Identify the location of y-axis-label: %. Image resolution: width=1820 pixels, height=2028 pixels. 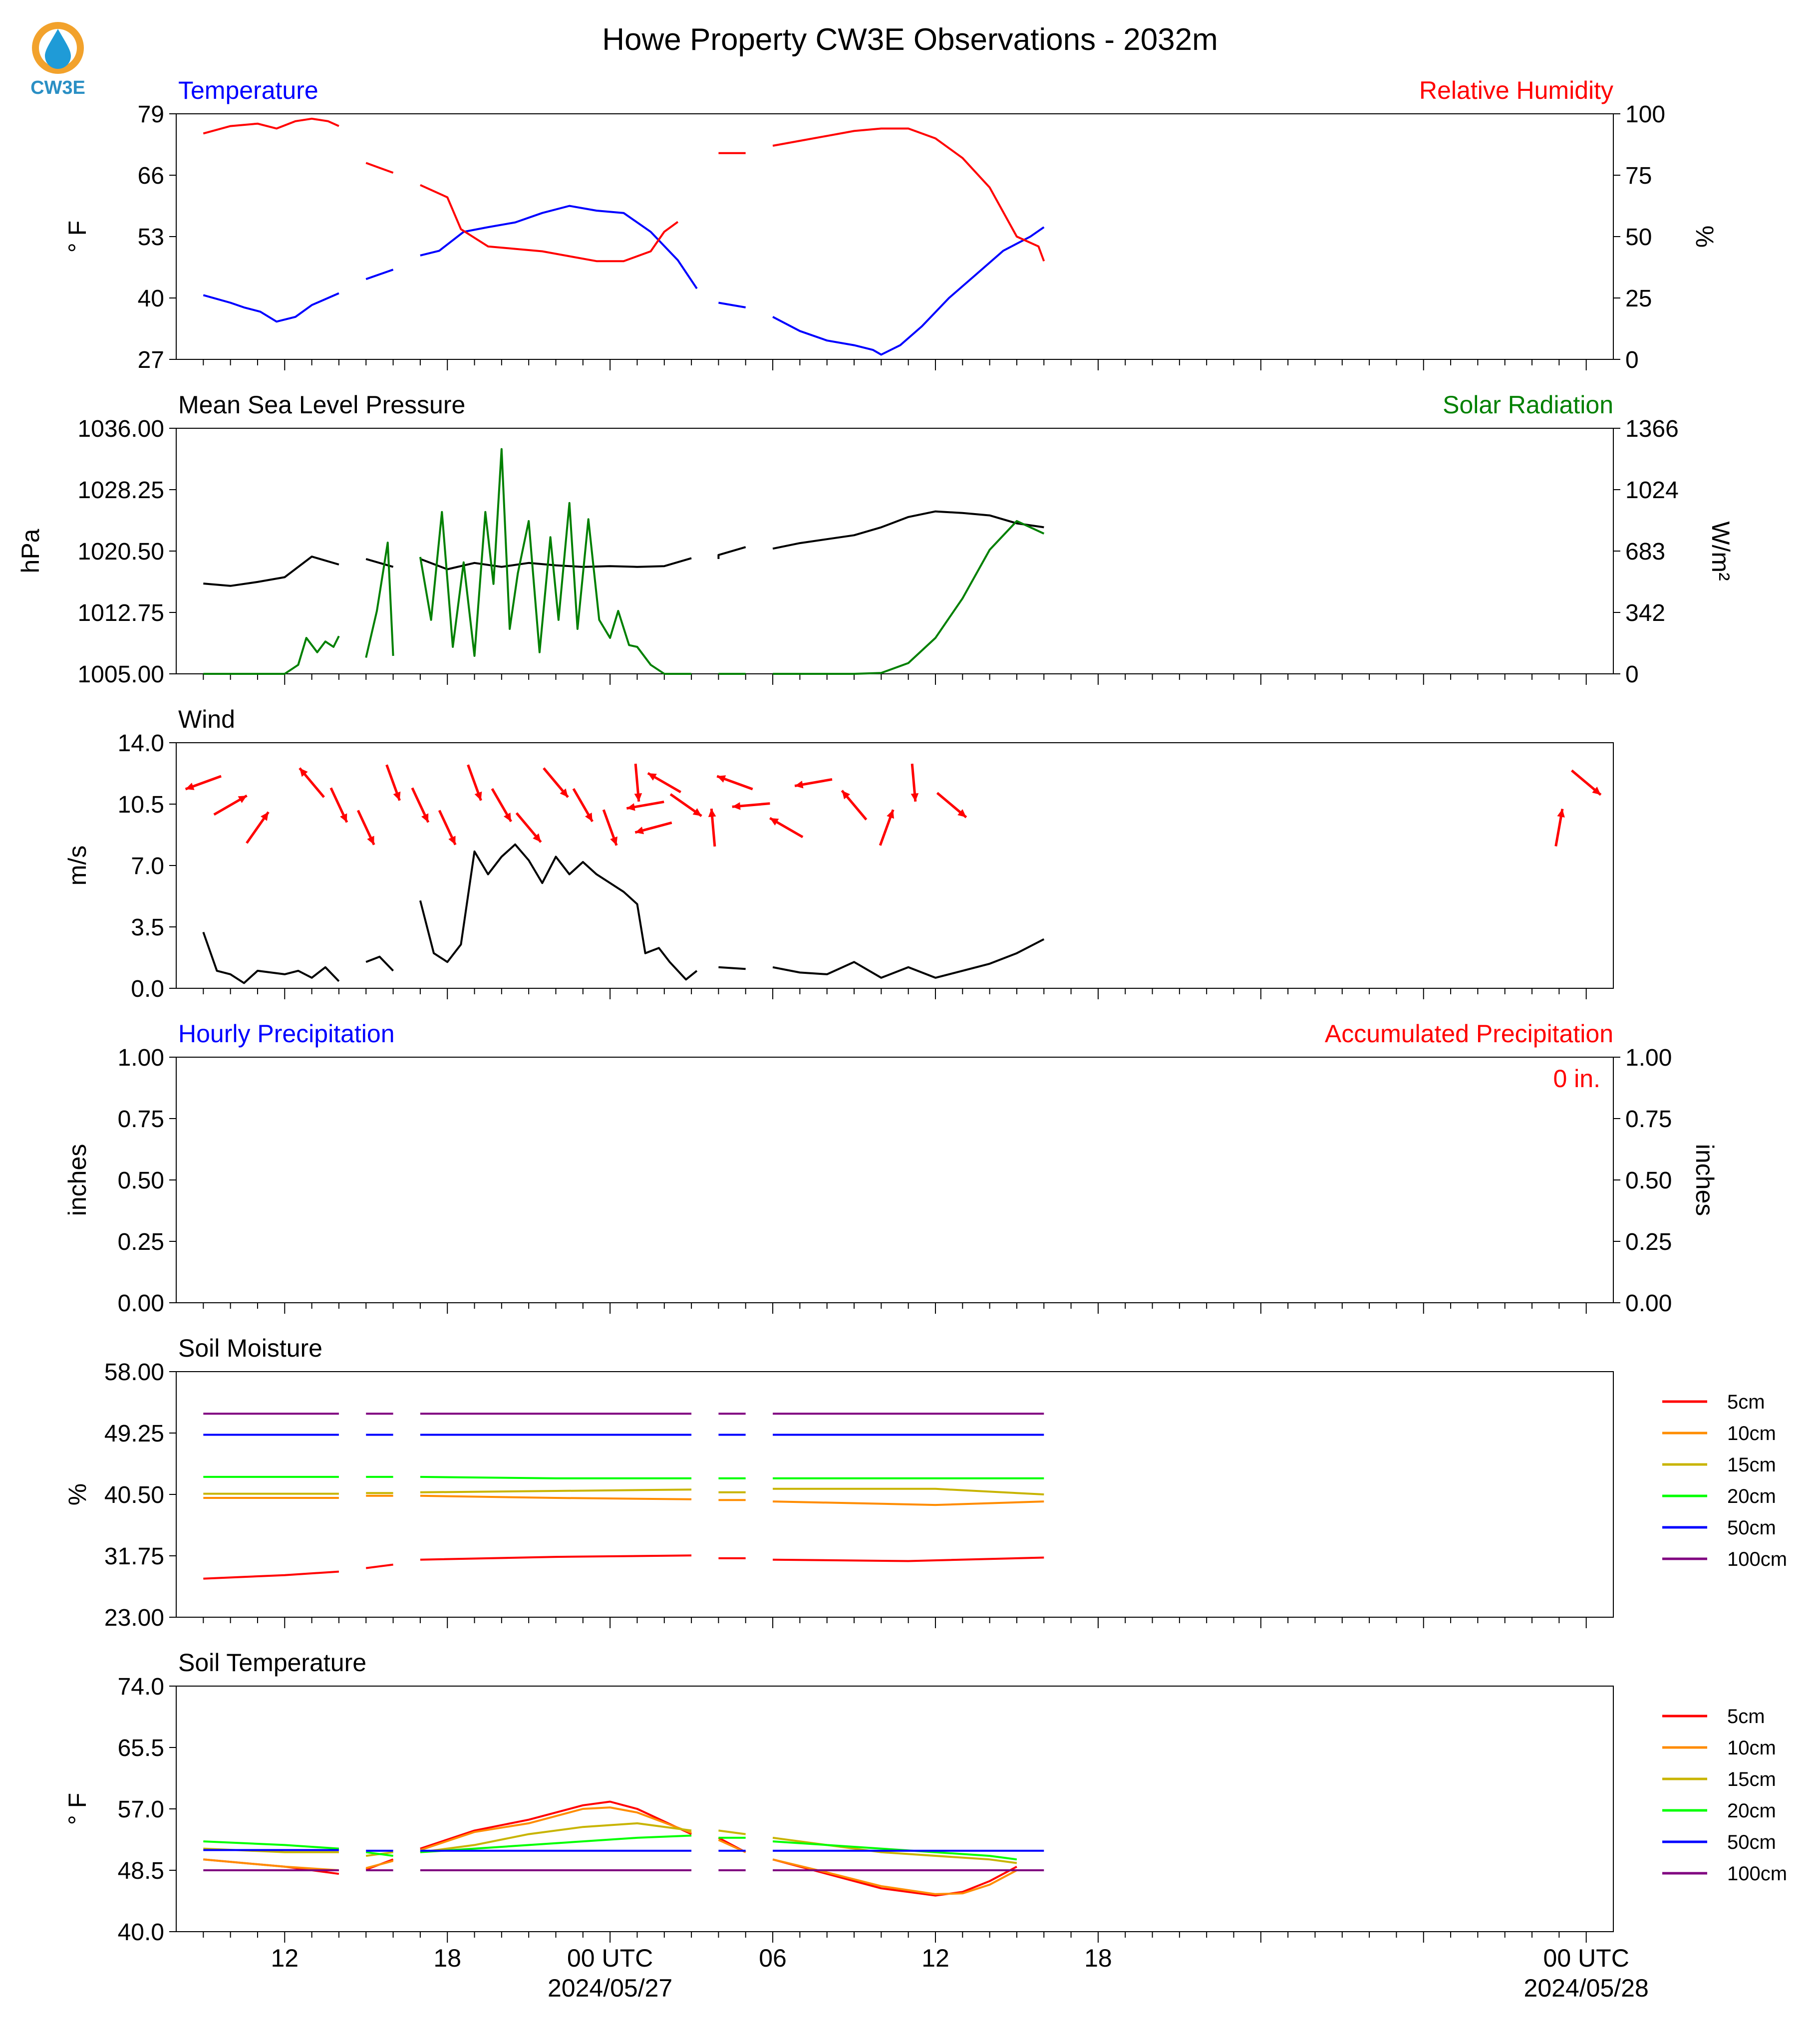
(77, 1494).